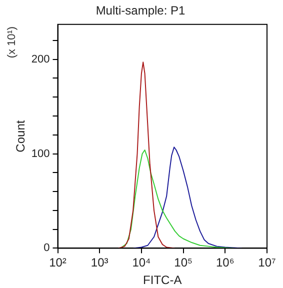 This screenshot has width=283, height=288. What do you see at coordinates (47, 248) in the screenshot?
I see `y-tick-label: 0` at bounding box center [47, 248].